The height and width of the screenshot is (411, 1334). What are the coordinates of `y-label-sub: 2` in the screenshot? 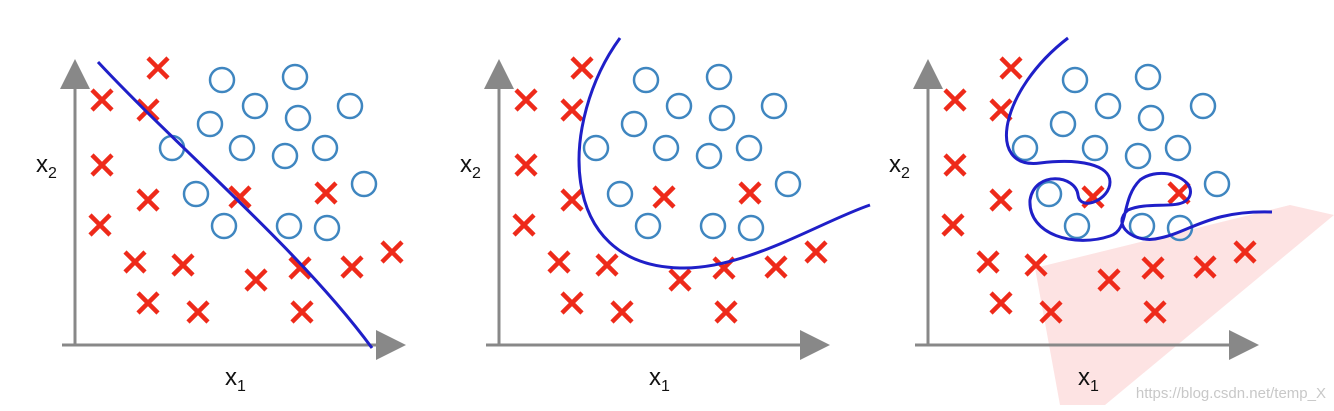 It's located at (52, 173).